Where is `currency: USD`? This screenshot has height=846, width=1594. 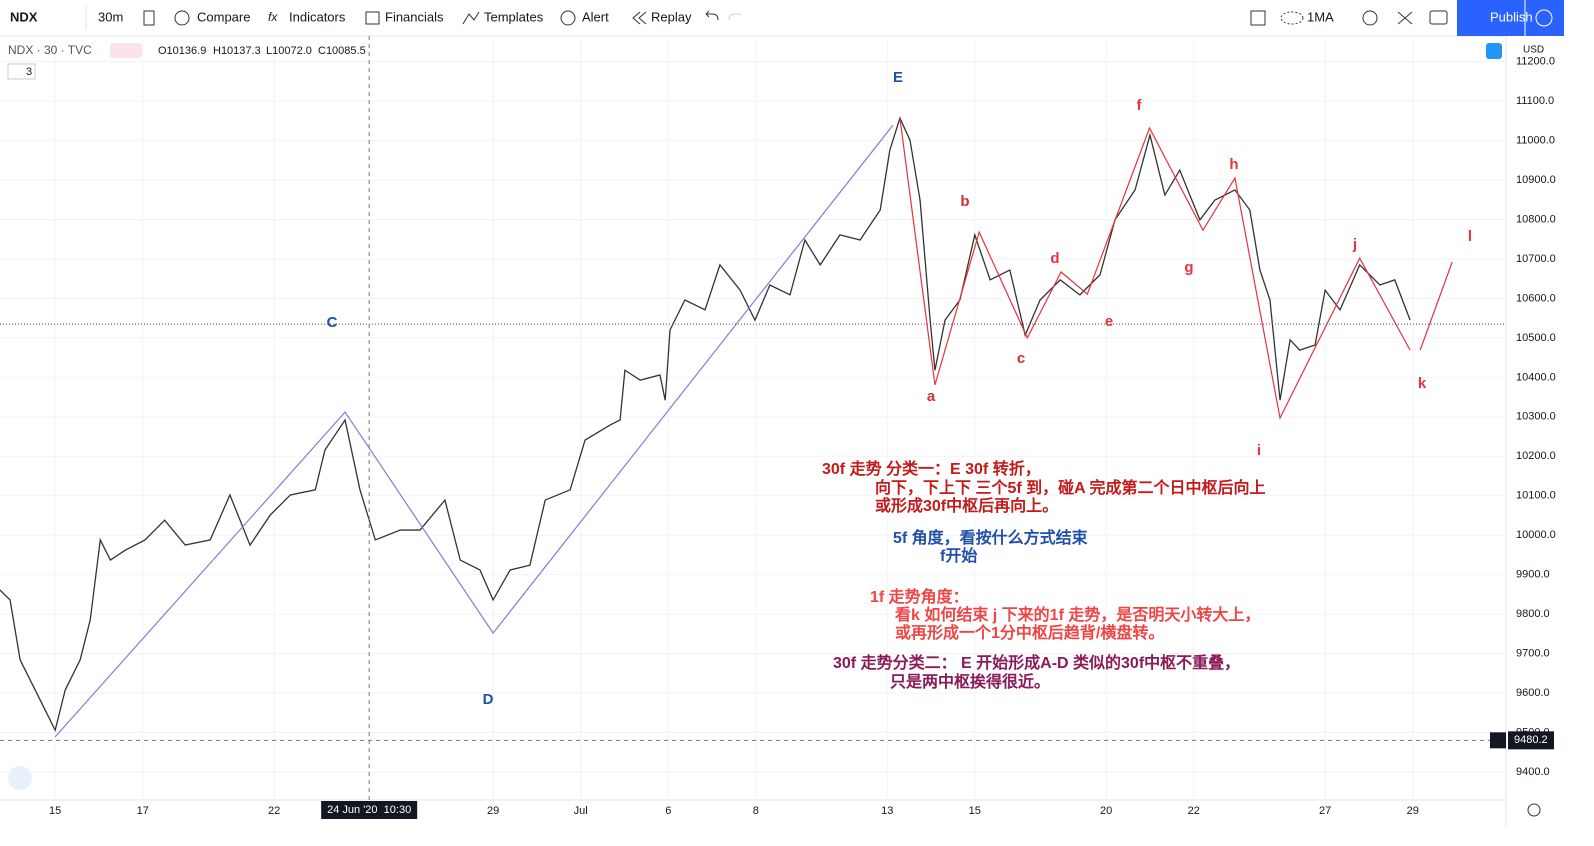
currency: USD is located at coordinates (1533, 50).